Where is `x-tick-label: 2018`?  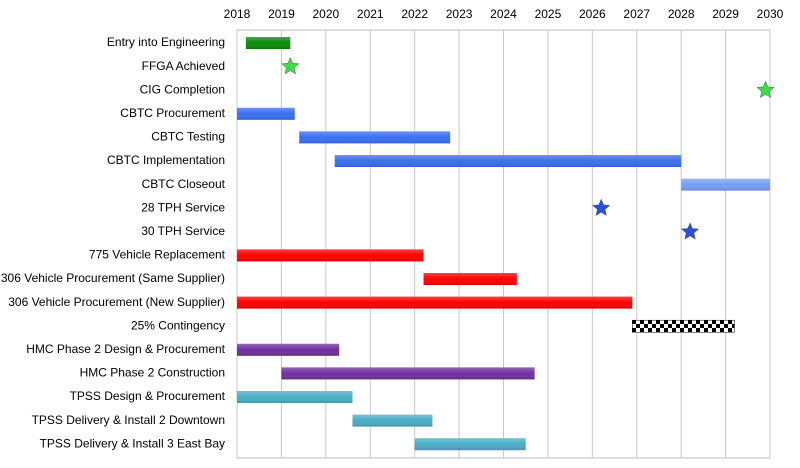 x-tick-label: 2018 is located at coordinates (237, 14).